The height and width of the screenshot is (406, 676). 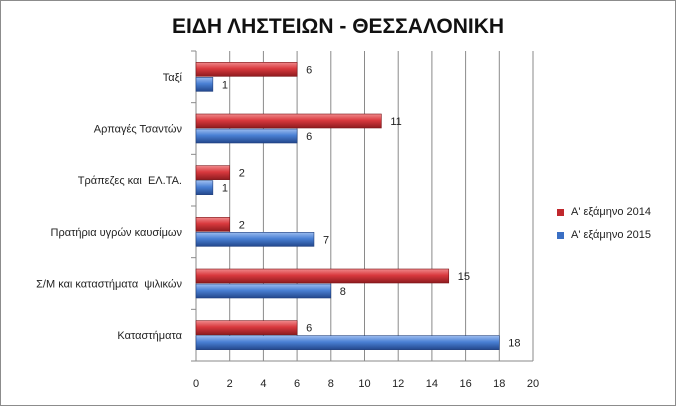 I want to click on x-tick-label-5: 10, so click(x=364, y=384).